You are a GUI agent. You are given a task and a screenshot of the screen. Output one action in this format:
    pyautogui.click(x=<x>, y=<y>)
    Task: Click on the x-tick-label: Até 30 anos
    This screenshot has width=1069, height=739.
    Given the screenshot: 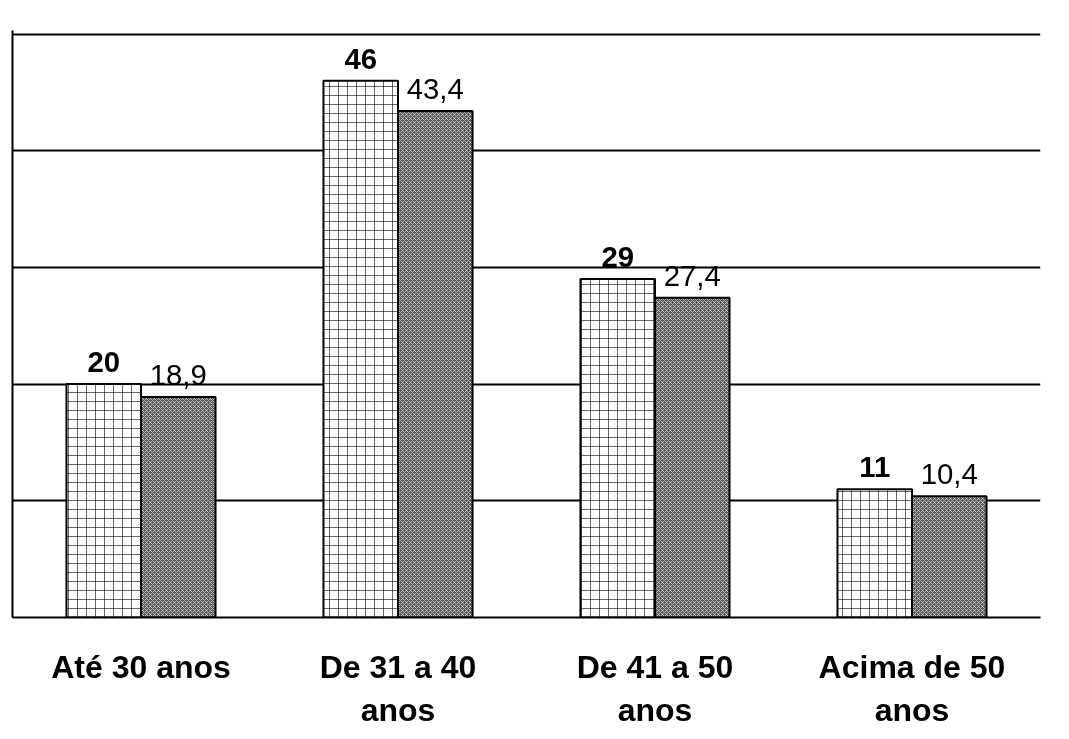 What is the action you would take?
    pyautogui.click(x=141, y=666)
    